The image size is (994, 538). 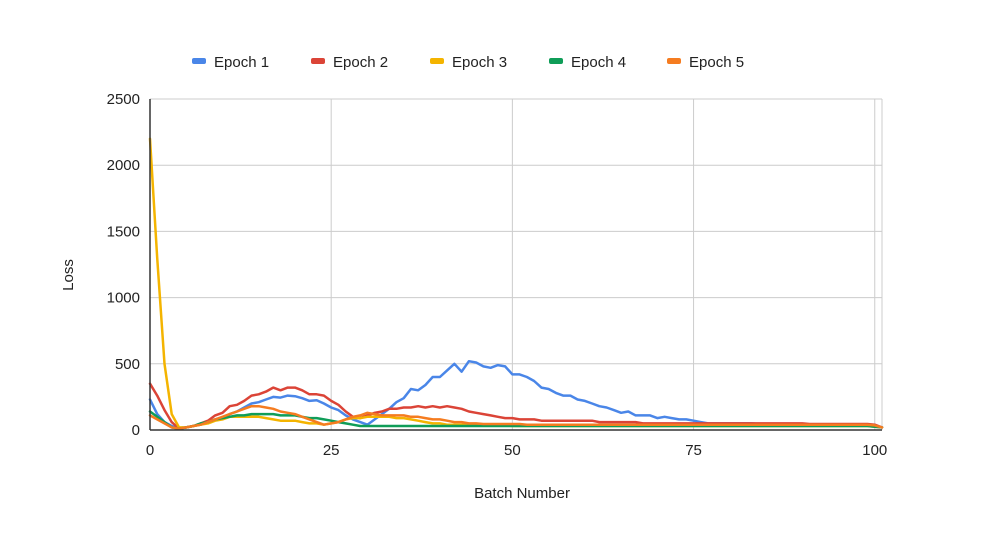 What do you see at coordinates (241, 62) in the screenshot?
I see `legend-label-epoch-1: Epoch 1` at bounding box center [241, 62].